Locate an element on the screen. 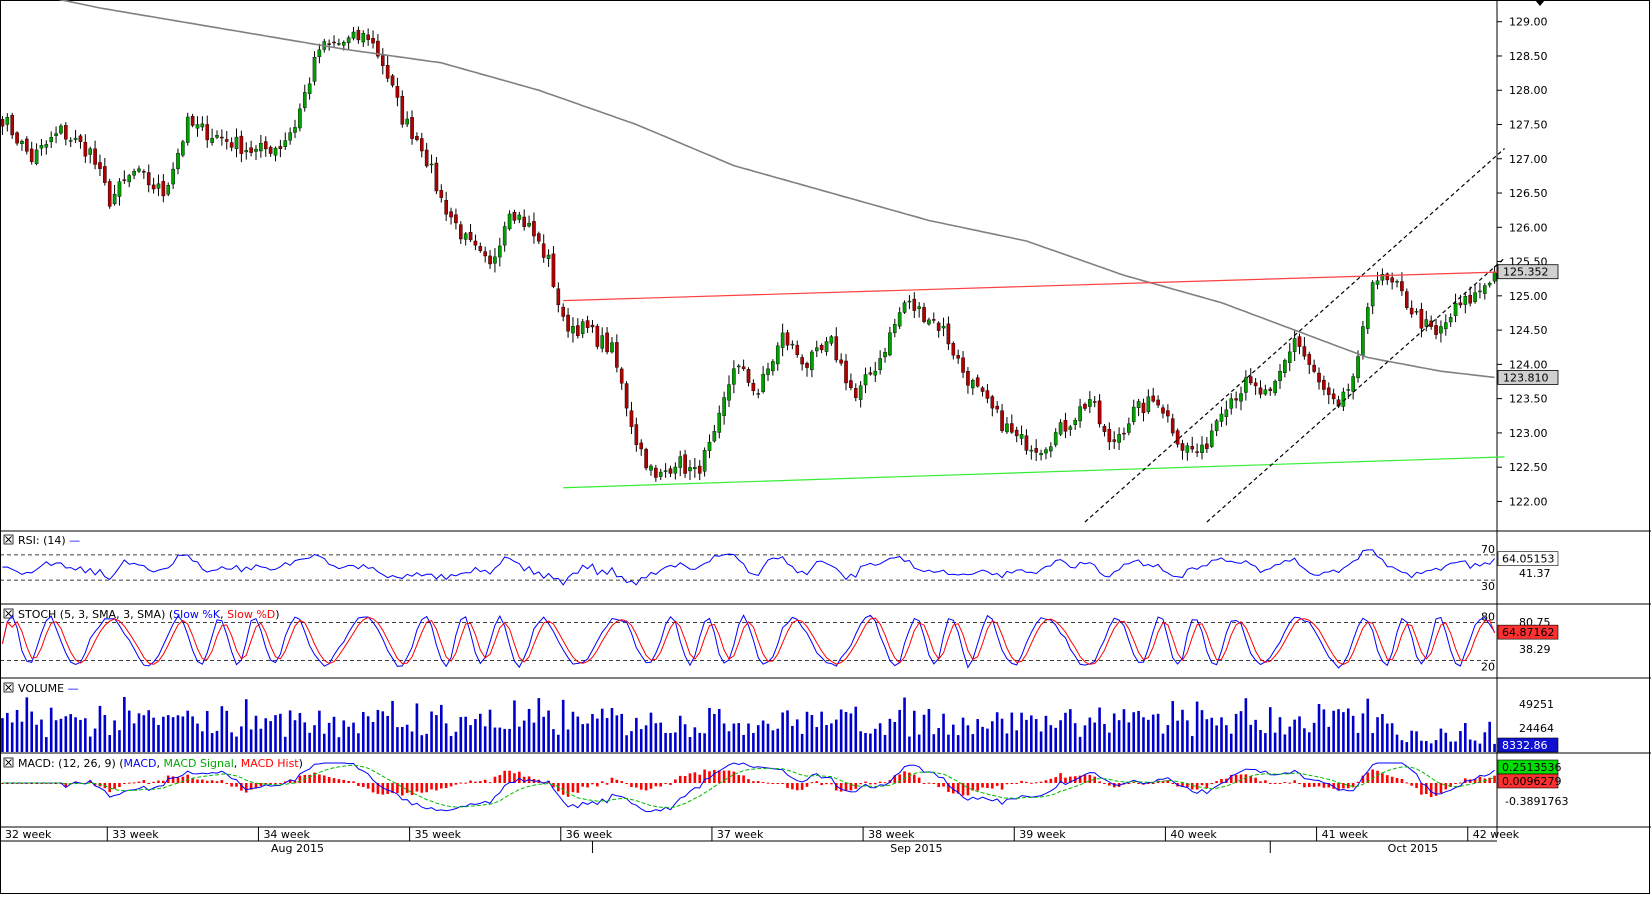 Image resolution: width=1651 pixels, height=899 pixels. stoch-value-label: 64.87162 is located at coordinates (1528, 632).